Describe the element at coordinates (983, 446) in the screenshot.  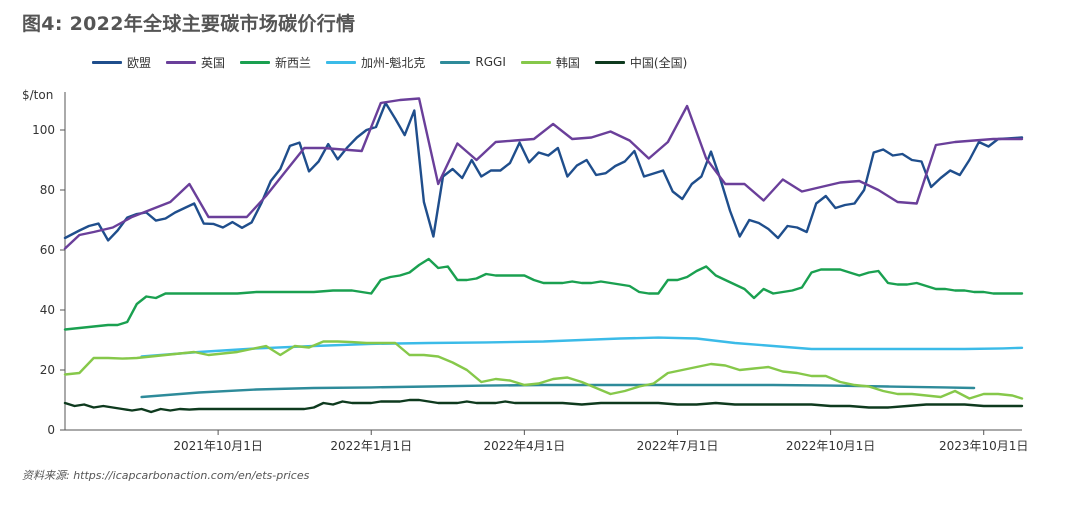
I see `x-tick-label: 2023年10月1日` at that location.